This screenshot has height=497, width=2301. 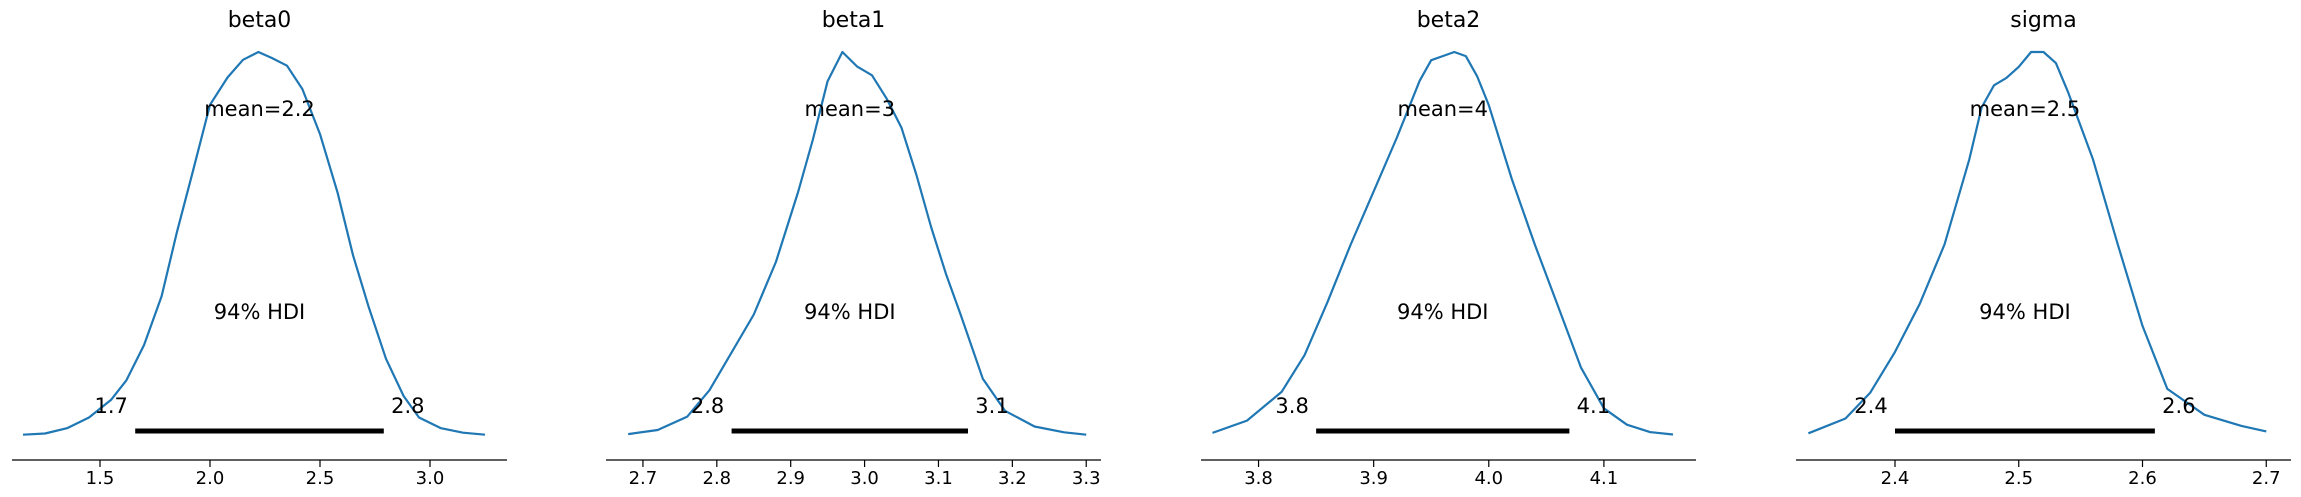 What do you see at coordinates (1258, 478) in the screenshot?
I see `x-tick-label: 3.8` at bounding box center [1258, 478].